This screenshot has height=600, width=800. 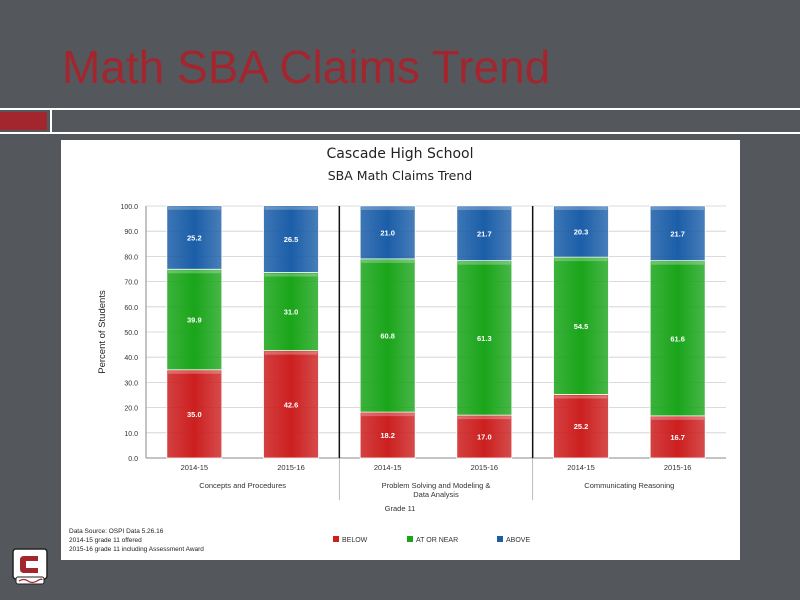 I want to click on y-tick-label: 10.0, so click(x=131, y=434).